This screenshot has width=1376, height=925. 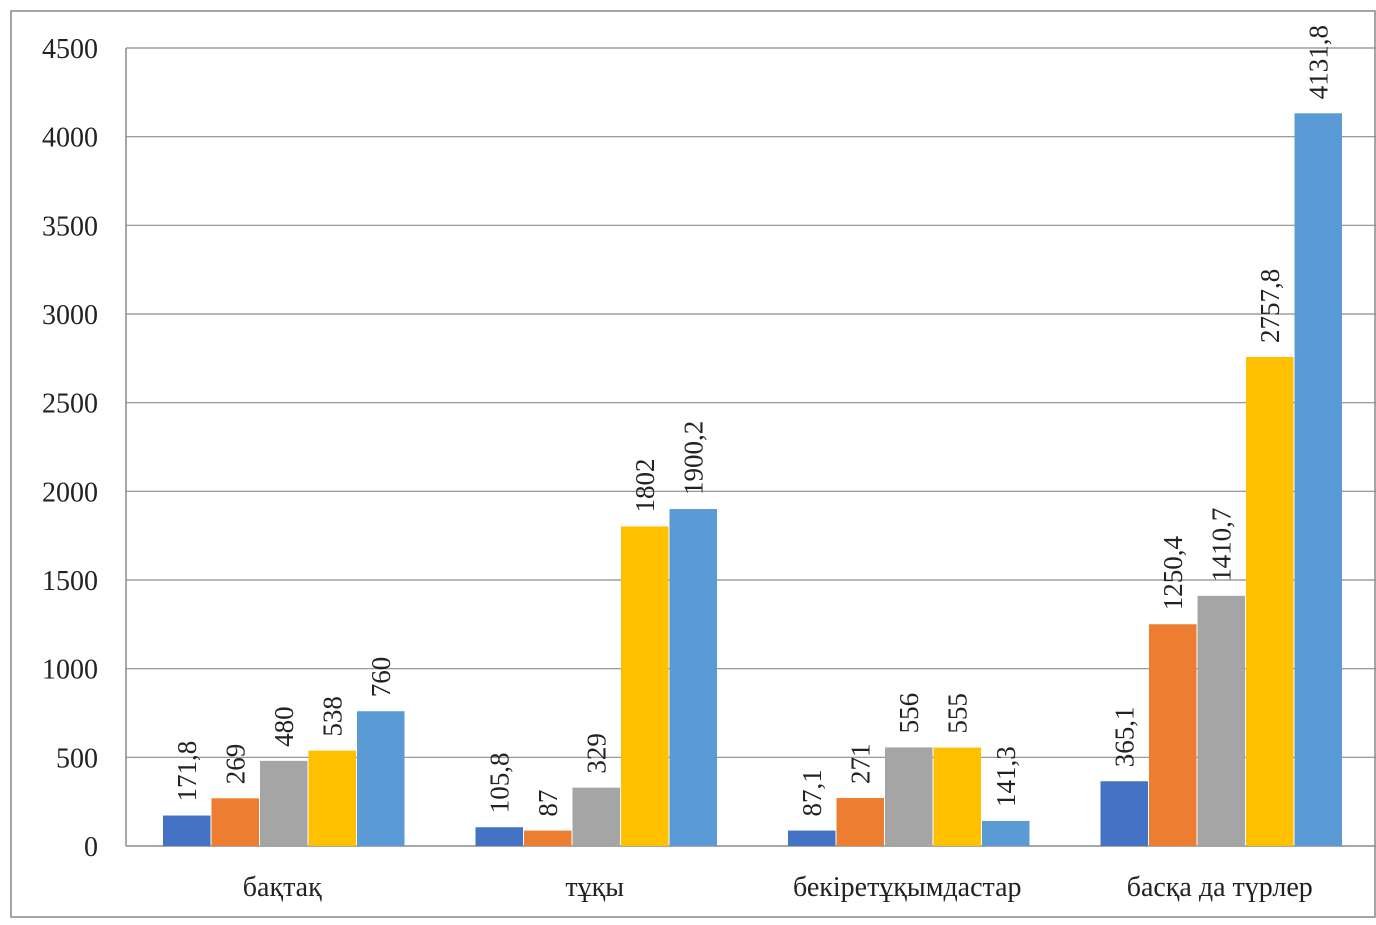 What do you see at coordinates (1125, 737) in the screenshot?
I see `data-label: 365,1` at bounding box center [1125, 737].